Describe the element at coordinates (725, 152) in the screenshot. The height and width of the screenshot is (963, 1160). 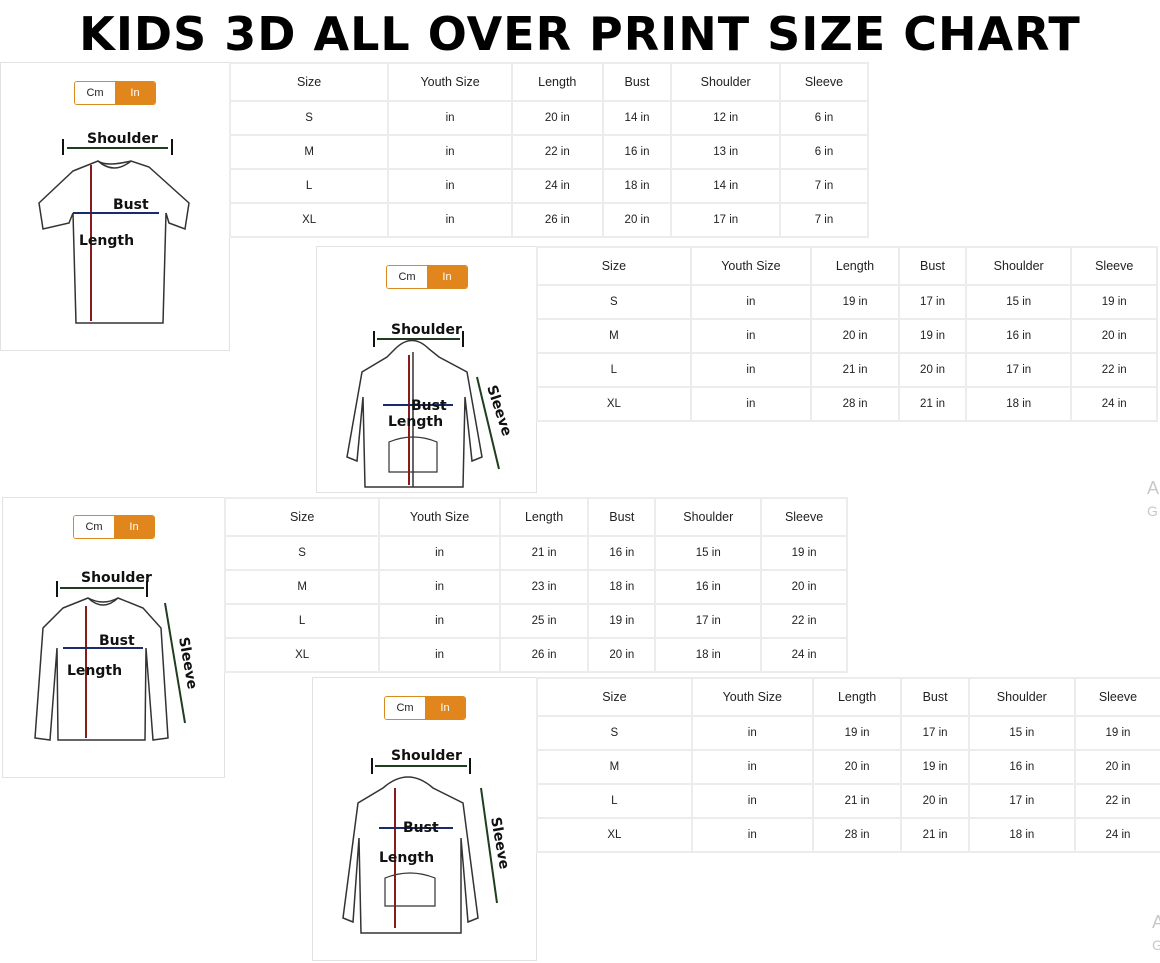
I see `table-cell: 13 in` at that location.